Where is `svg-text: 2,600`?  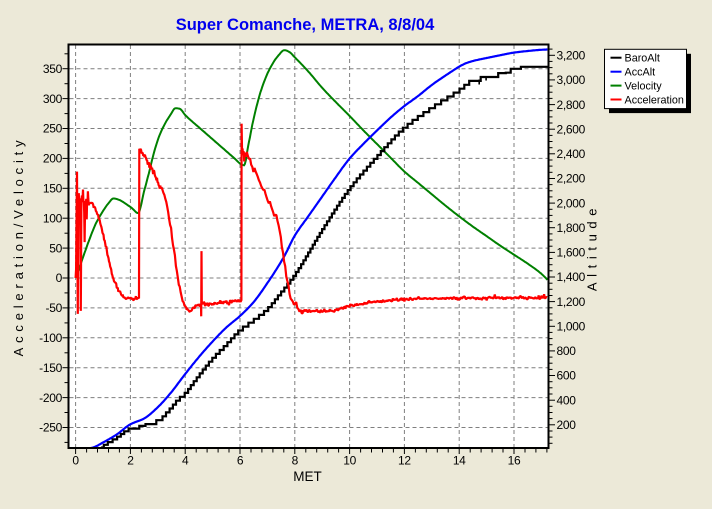
svg-text: 2,600 is located at coordinates (571, 129).